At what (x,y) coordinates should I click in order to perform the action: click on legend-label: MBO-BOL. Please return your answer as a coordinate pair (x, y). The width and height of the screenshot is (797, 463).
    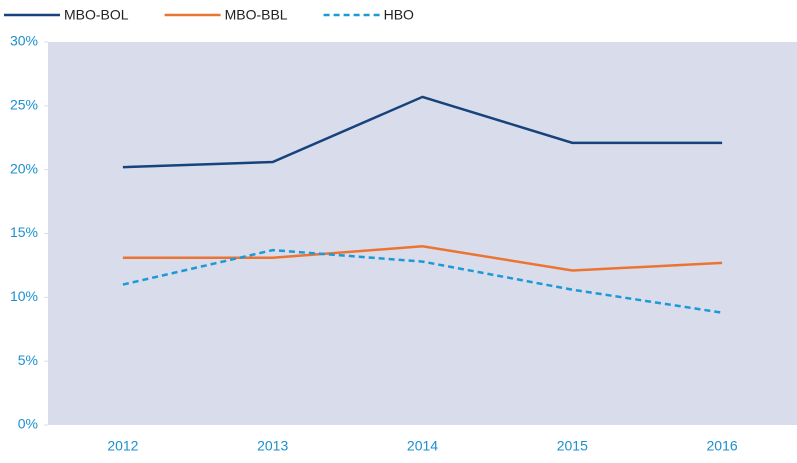
    Looking at the image, I should click on (96, 15).